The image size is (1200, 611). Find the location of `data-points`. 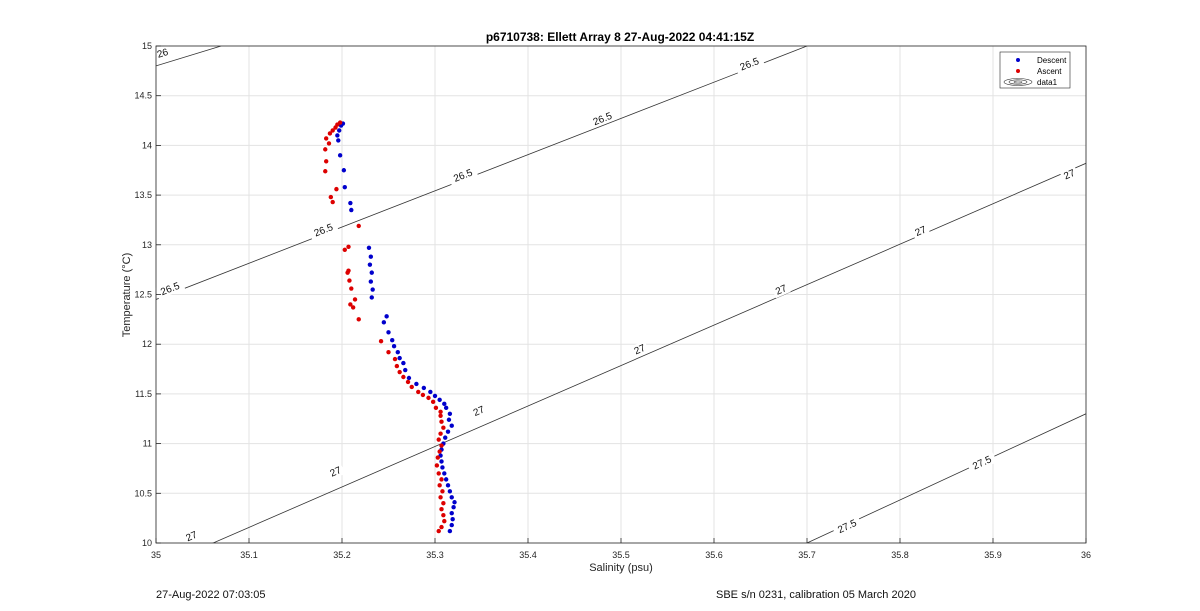

data-points is located at coordinates (390, 327).